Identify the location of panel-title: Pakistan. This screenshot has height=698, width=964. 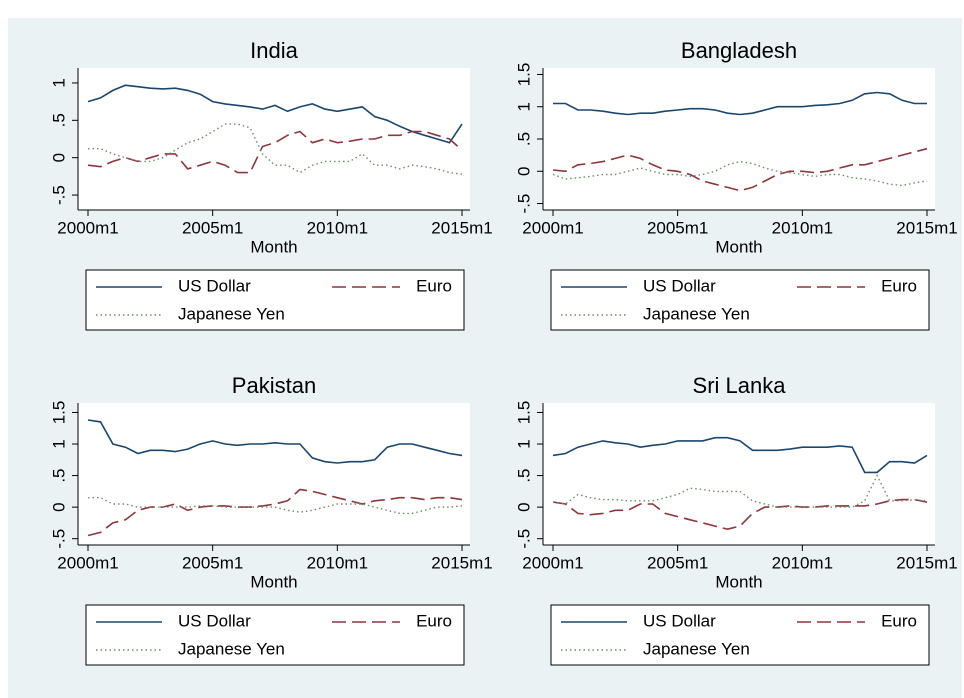
(274, 385).